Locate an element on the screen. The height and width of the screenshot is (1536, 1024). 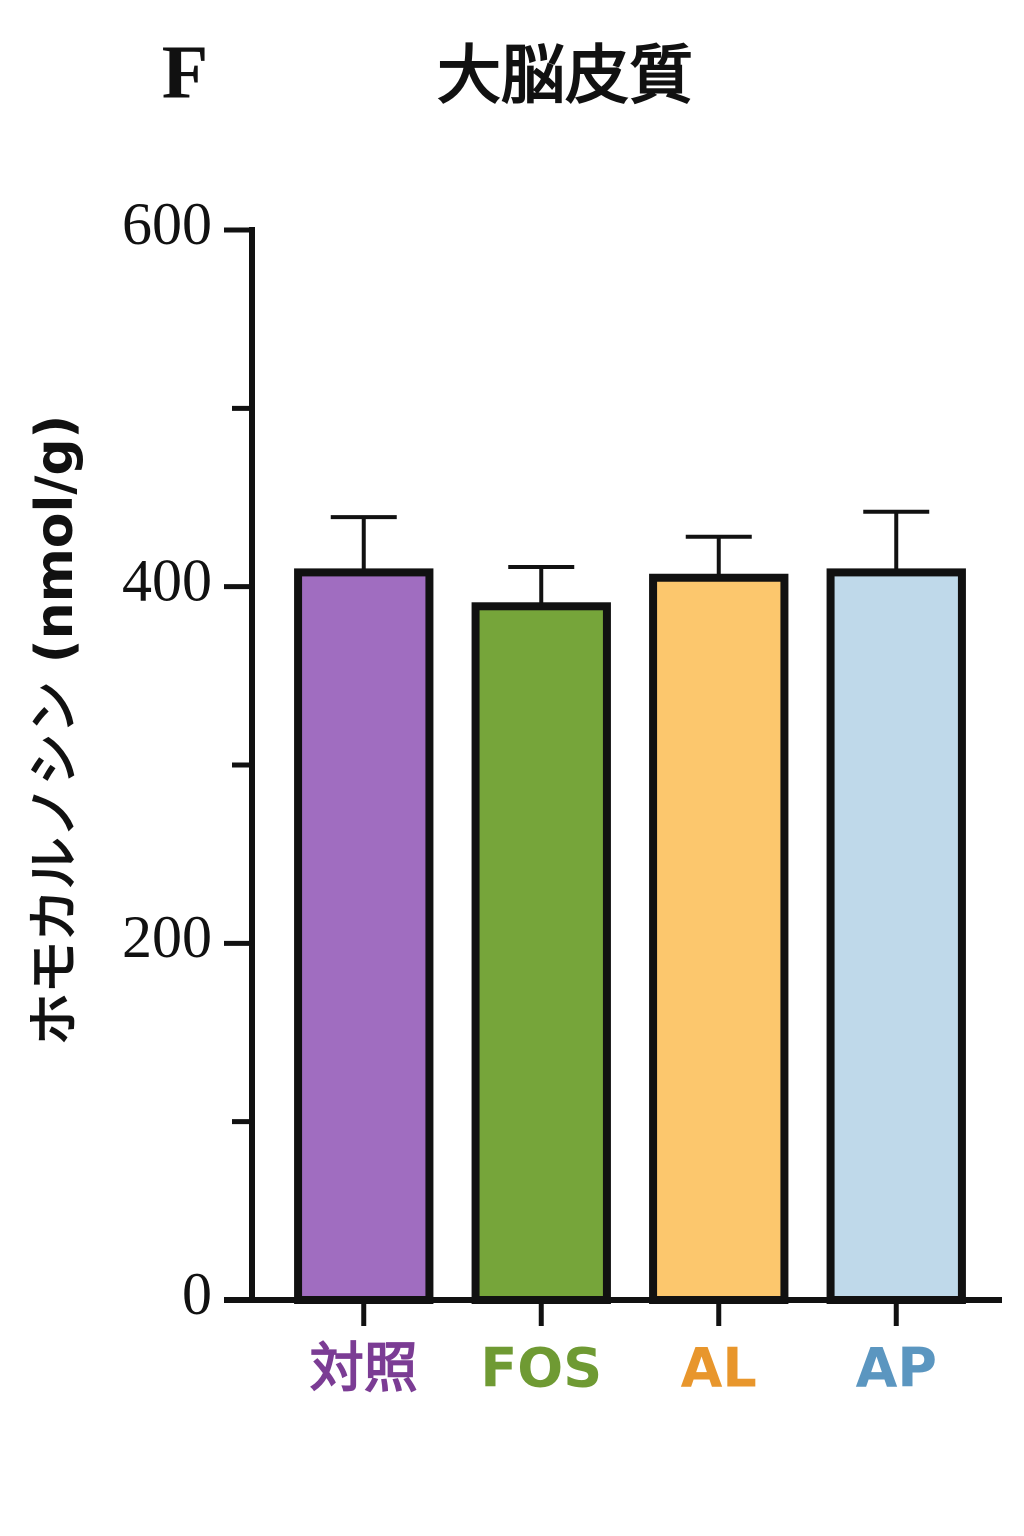
x-tick-label: 対照 is located at coordinates (364, 1368).